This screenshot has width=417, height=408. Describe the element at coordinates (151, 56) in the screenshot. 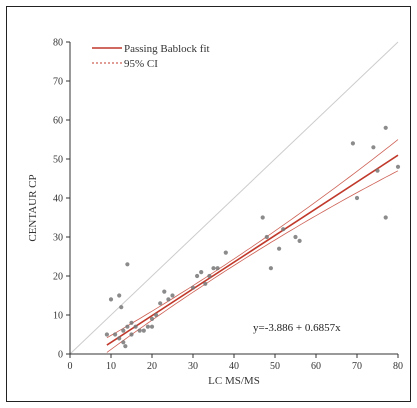

I see `legend: Passing Bablock fit 95% CI` at that location.